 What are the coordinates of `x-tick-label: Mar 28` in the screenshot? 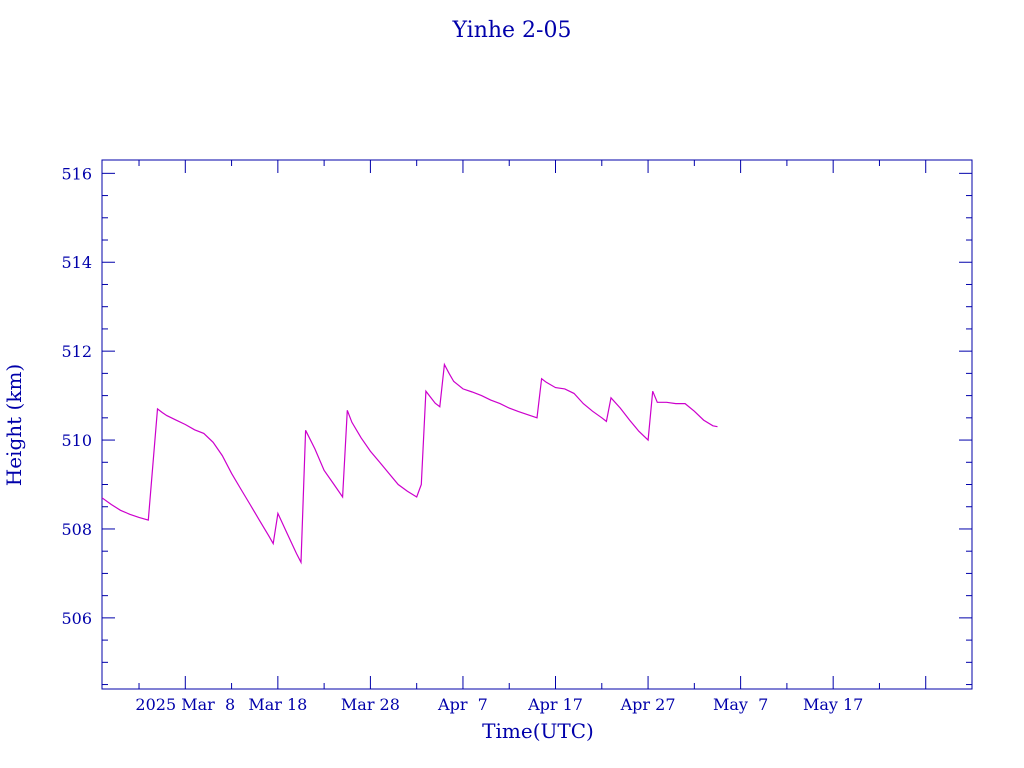 It's located at (370, 704).